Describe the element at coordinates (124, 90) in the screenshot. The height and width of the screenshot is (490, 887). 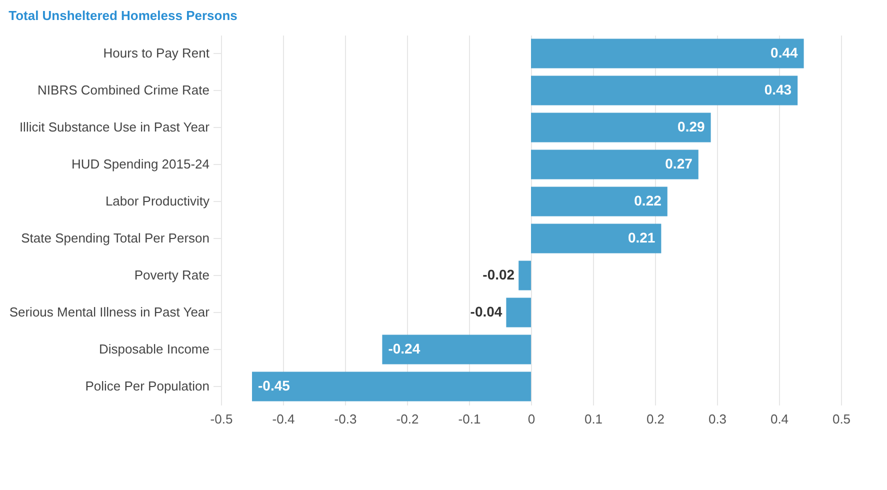
I see `y-tick-label: NIBRS Combined Crime Rate` at that location.